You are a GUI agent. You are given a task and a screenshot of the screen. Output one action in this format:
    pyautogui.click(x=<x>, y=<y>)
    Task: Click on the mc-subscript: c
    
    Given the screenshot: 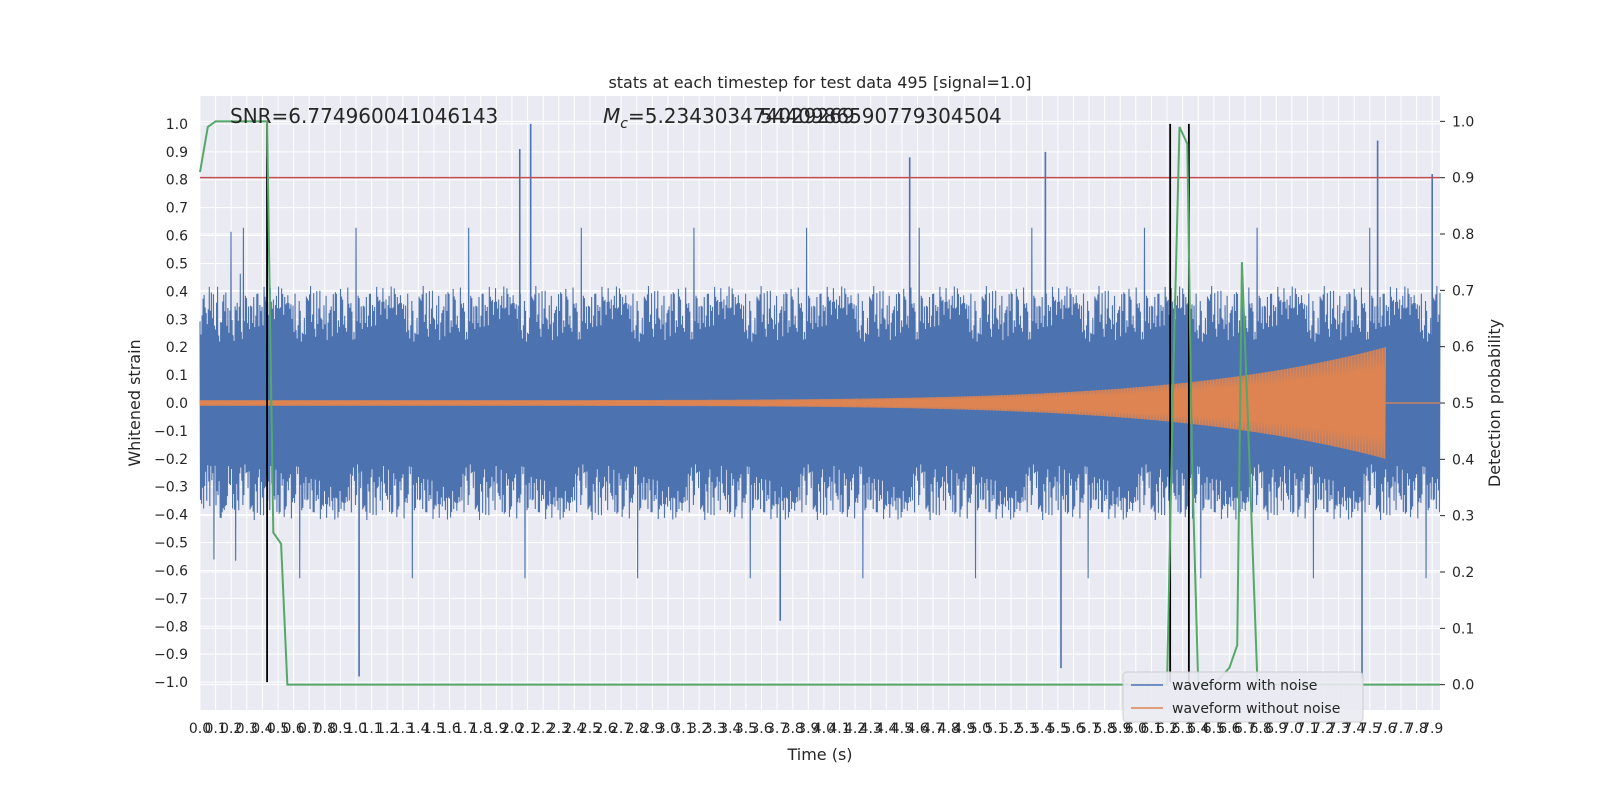 What is the action you would take?
    pyautogui.click(x=624, y=124)
    